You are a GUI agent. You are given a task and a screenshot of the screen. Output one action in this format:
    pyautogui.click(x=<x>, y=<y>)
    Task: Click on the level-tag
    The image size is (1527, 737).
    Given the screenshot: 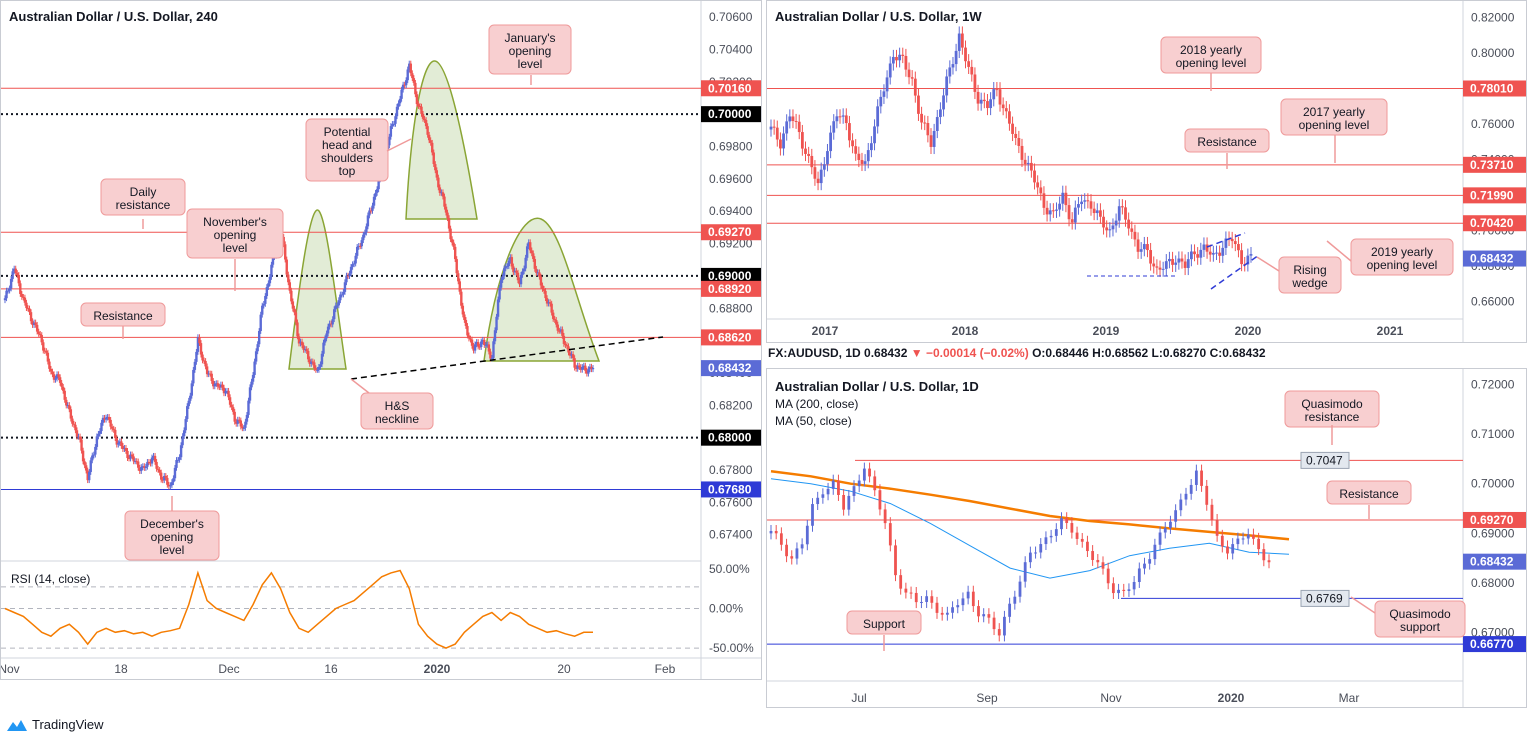 What is the action you would take?
    pyautogui.click(x=1325, y=598)
    